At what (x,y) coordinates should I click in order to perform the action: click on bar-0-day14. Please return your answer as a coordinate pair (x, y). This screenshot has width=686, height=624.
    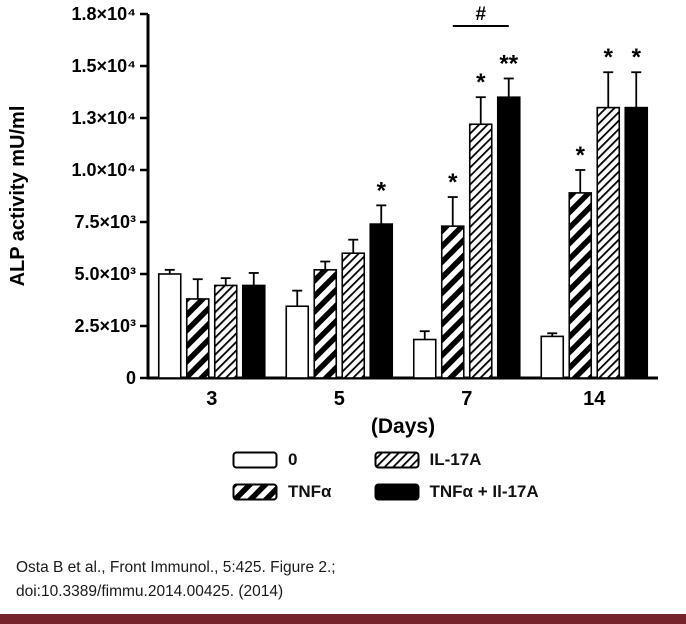
    Looking at the image, I should click on (552, 357).